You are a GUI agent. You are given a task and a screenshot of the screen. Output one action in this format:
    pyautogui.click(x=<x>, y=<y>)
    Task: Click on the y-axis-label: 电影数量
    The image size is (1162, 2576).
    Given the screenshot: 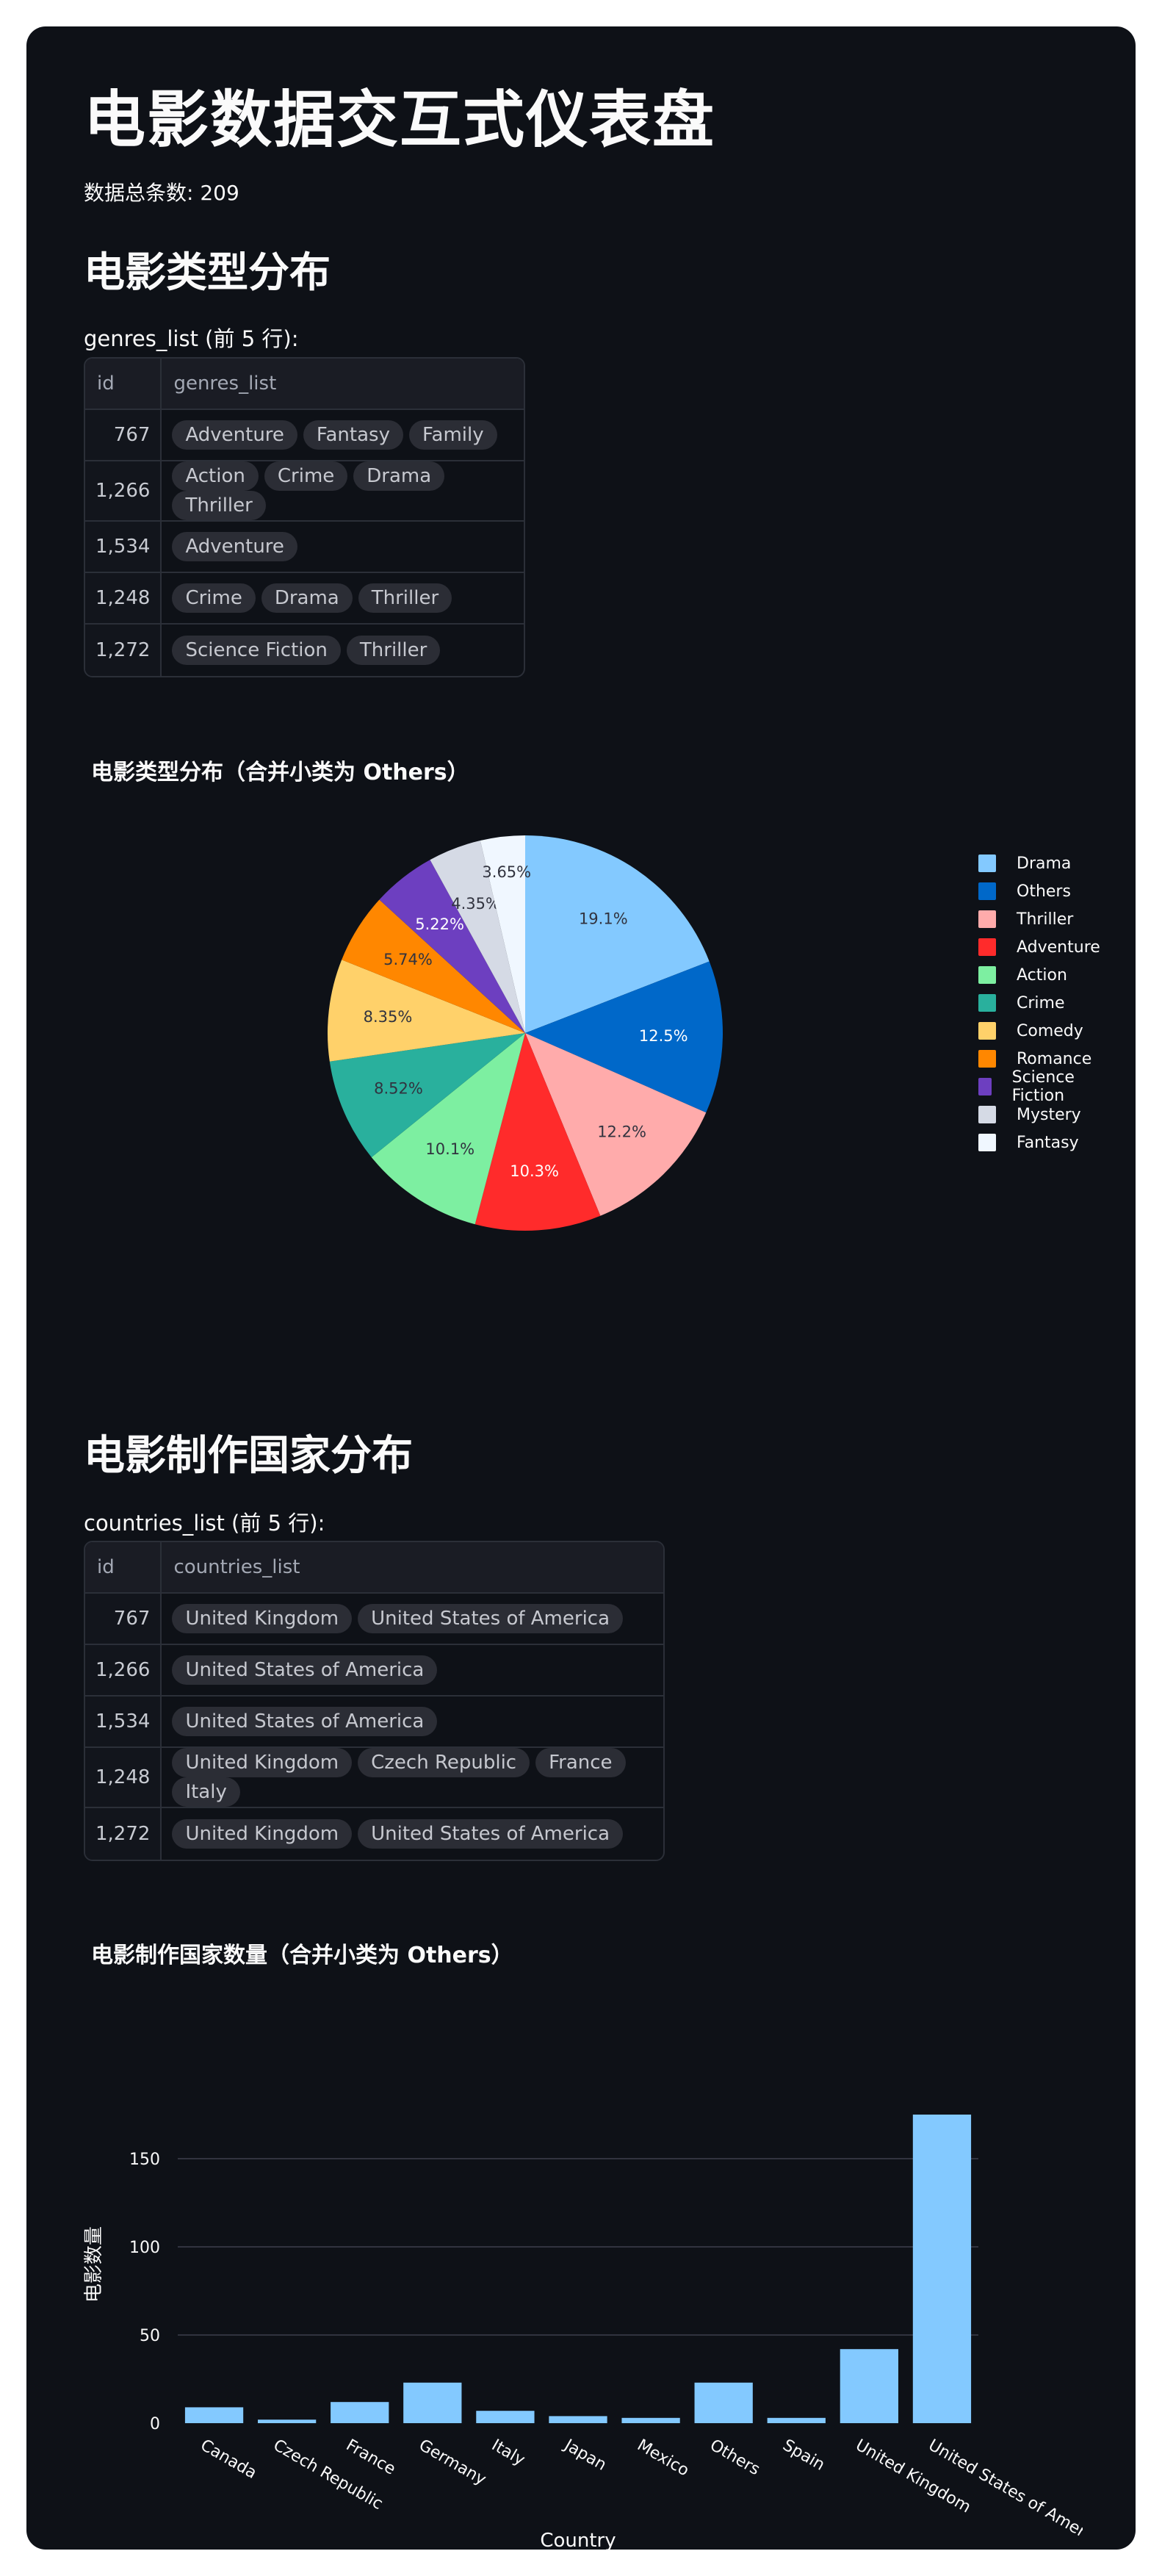 What is the action you would take?
    pyautogui.click(x=95, y=2264)
    